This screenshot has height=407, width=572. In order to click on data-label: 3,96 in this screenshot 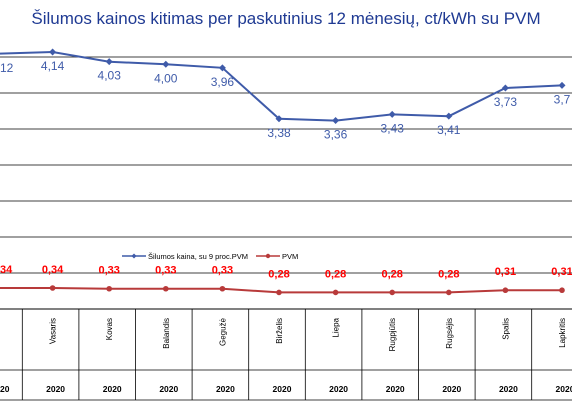, I will do `click(223, 82)`.